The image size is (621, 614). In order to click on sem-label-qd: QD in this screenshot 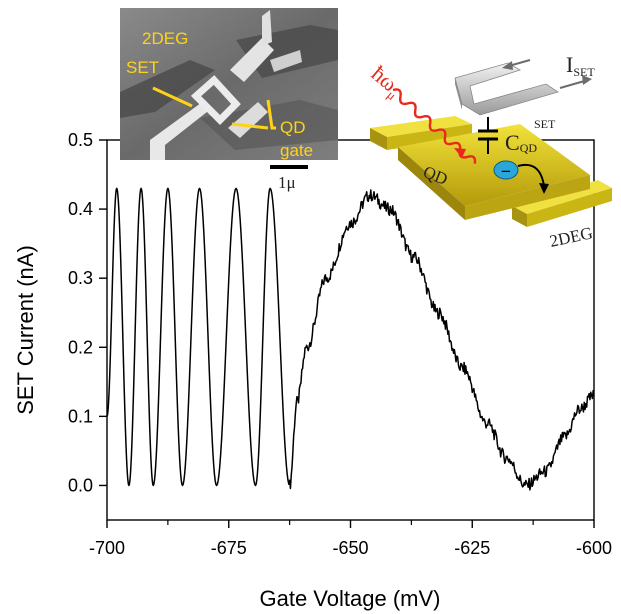, I will do `click(293, 127)`.